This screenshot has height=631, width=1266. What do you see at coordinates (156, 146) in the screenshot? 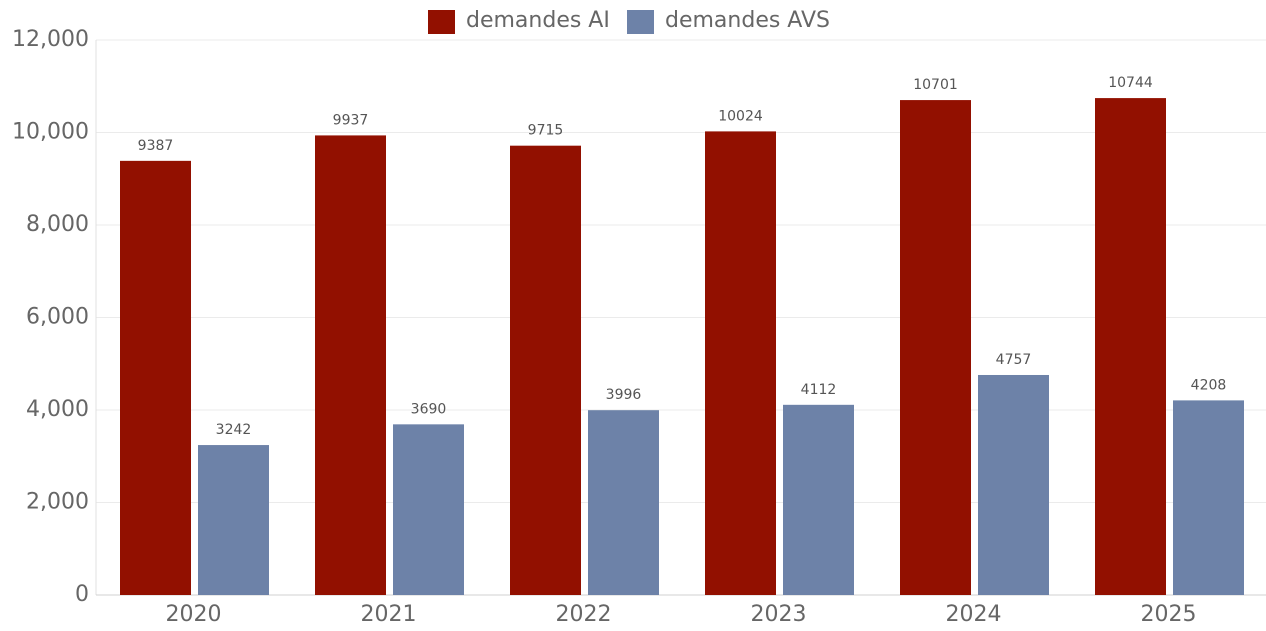
I see `value-label: 9387` at bounding box center [156, 146].